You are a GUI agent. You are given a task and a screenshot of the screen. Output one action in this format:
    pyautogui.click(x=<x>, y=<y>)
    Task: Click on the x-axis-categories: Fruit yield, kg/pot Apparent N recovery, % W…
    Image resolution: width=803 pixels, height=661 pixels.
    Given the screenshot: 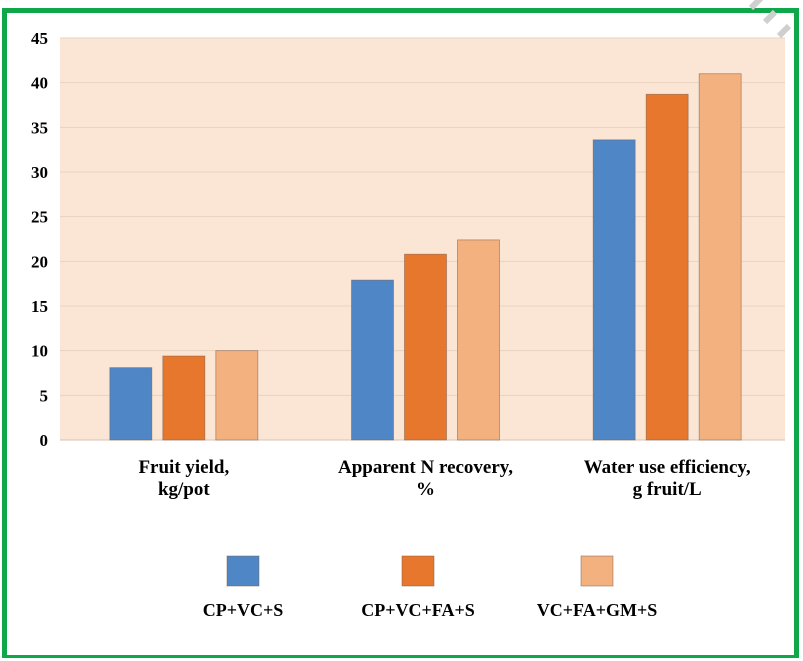 What is the action you would take?
    pyautogui.click(x=444, y=478)
    